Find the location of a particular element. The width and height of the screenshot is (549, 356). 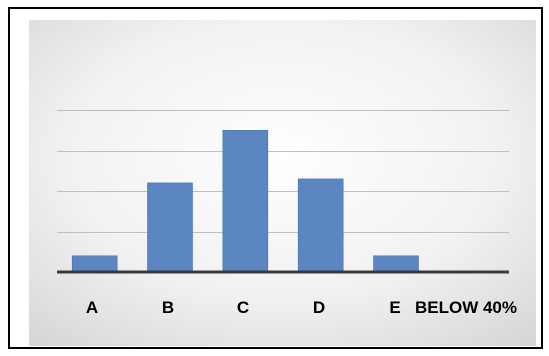

x-axis-tick-labels: A B C D E BELOW 40% is located at coordinates (301, 307).